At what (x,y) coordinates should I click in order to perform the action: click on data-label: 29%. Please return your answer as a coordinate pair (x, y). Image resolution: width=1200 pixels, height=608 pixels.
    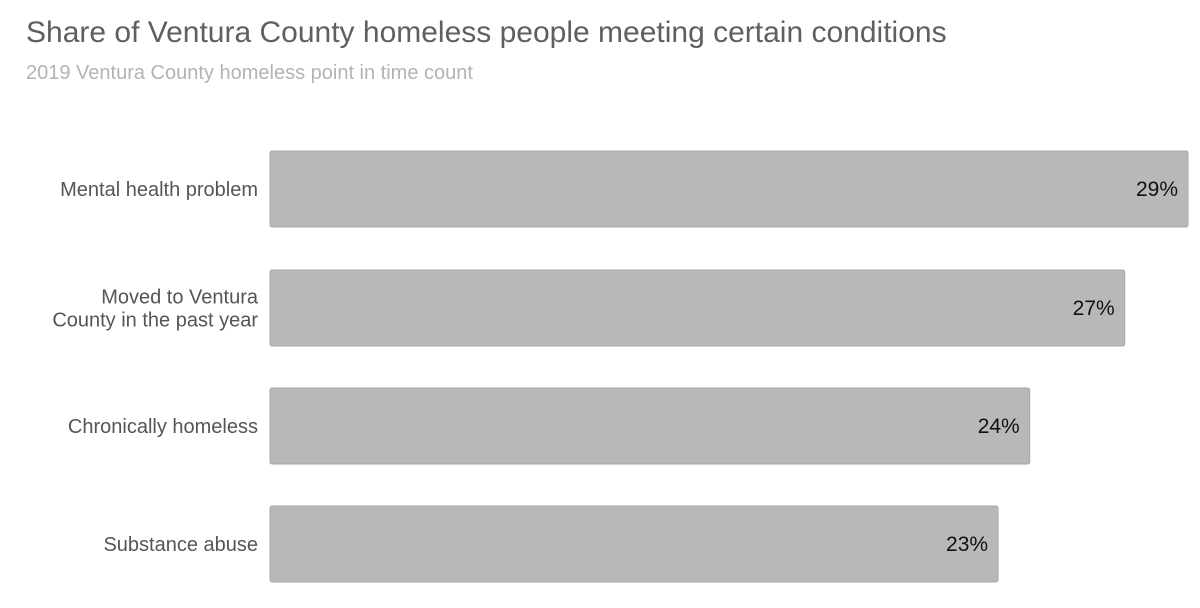
    Looking at the image, I should click on (1157, 189).